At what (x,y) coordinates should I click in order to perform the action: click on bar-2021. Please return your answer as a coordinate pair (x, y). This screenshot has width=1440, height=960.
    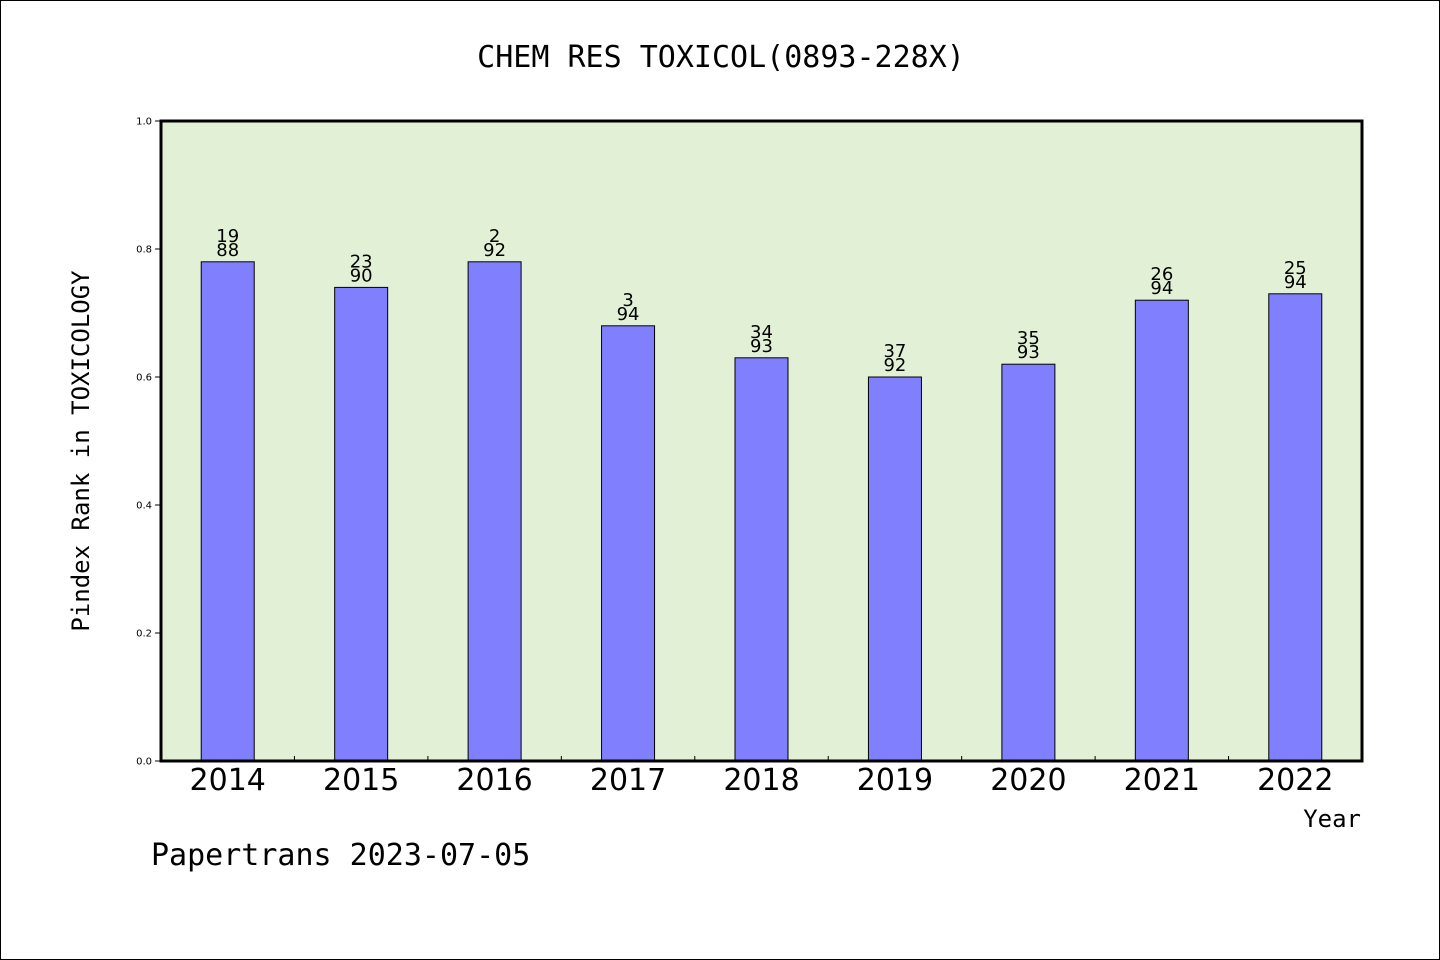
    Looking at the image, I should click on (1161, 530).